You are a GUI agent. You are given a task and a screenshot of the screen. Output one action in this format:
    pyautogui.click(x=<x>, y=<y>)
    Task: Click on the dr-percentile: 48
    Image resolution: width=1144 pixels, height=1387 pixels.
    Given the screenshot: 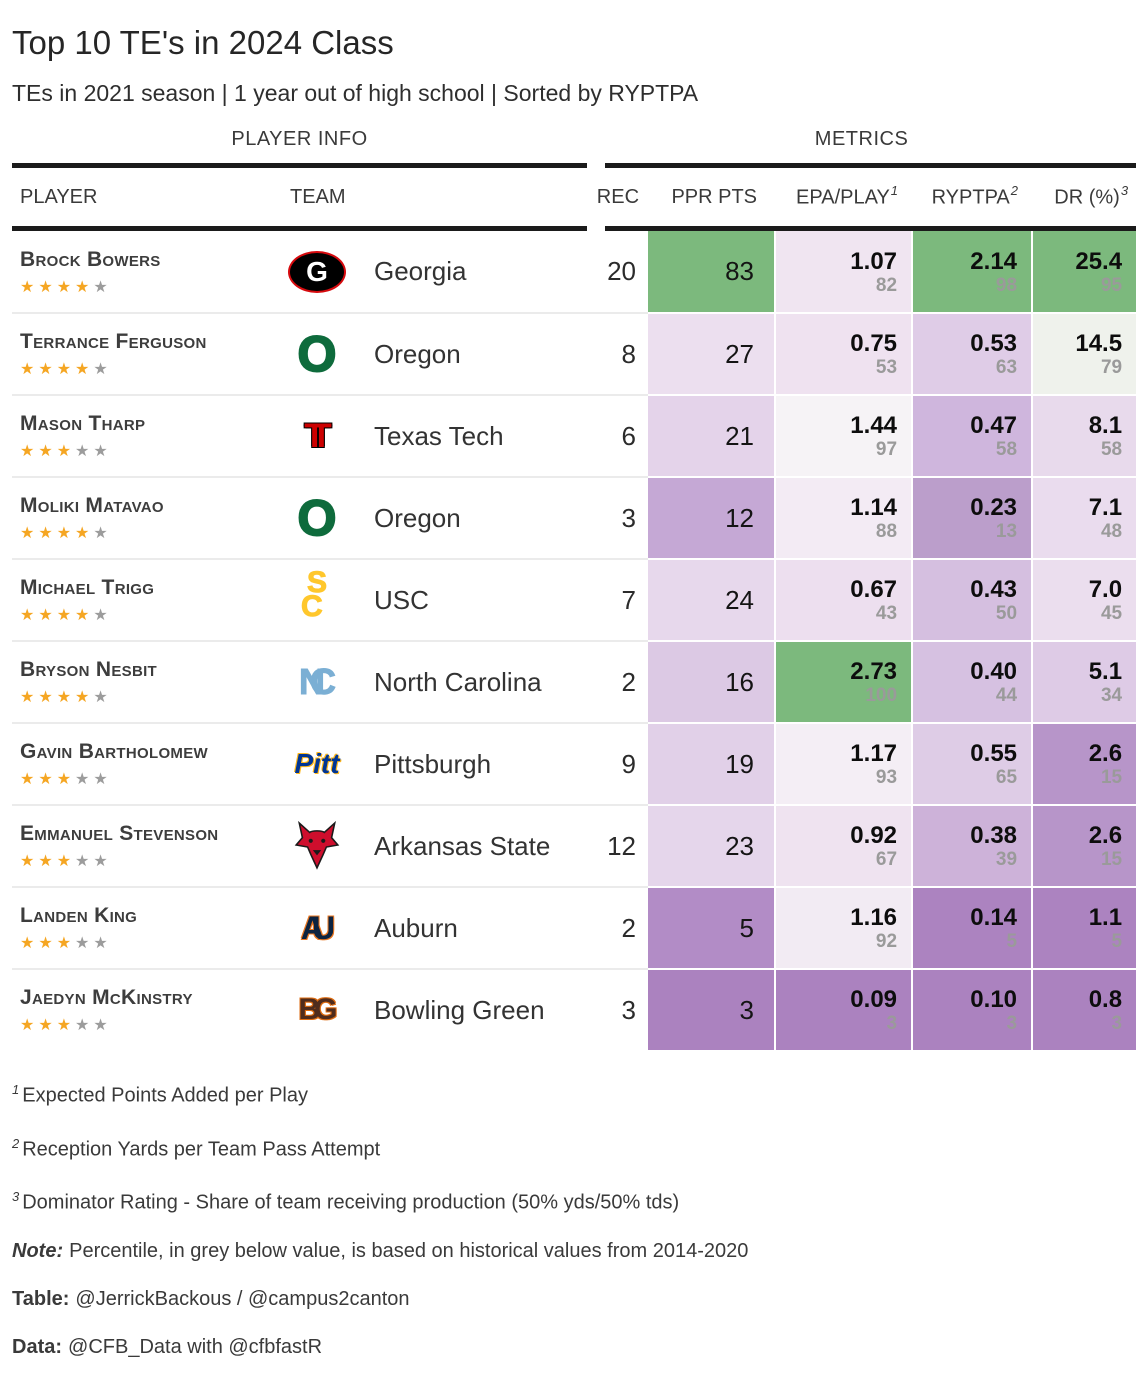 What is the action you would take?
    pyautogui.click(x=1111, y=531)
    